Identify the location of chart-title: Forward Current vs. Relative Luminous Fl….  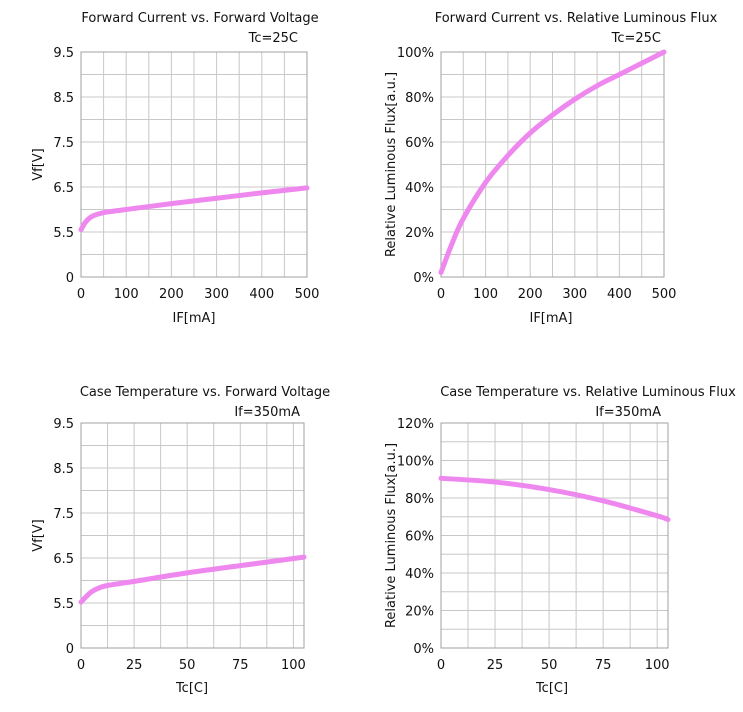
(576, 18).